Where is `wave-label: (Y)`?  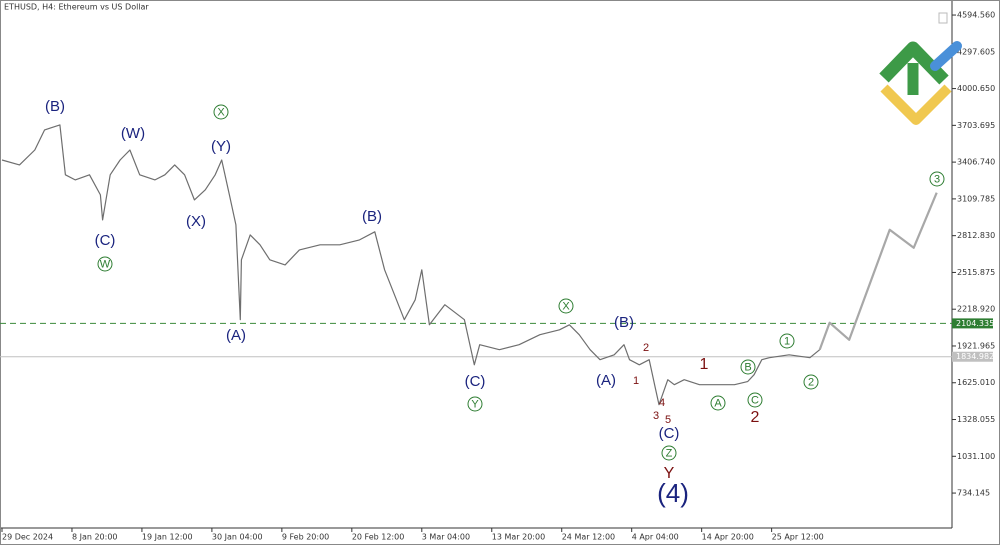 wave-label: (Y) is located at coordinates (221, 146).